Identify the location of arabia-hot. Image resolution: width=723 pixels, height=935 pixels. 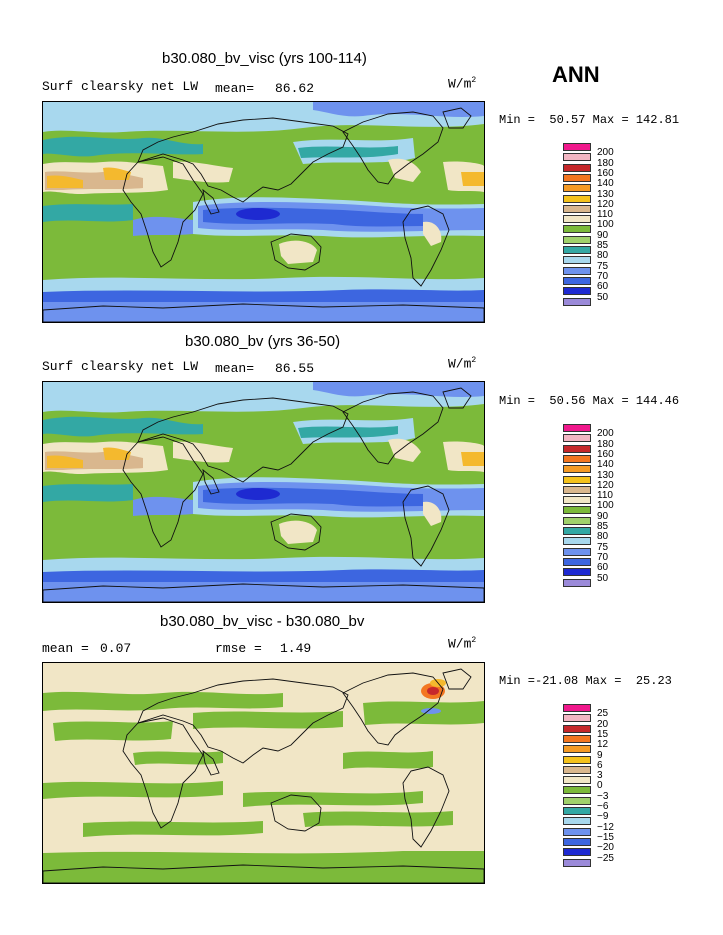
(117, 453).